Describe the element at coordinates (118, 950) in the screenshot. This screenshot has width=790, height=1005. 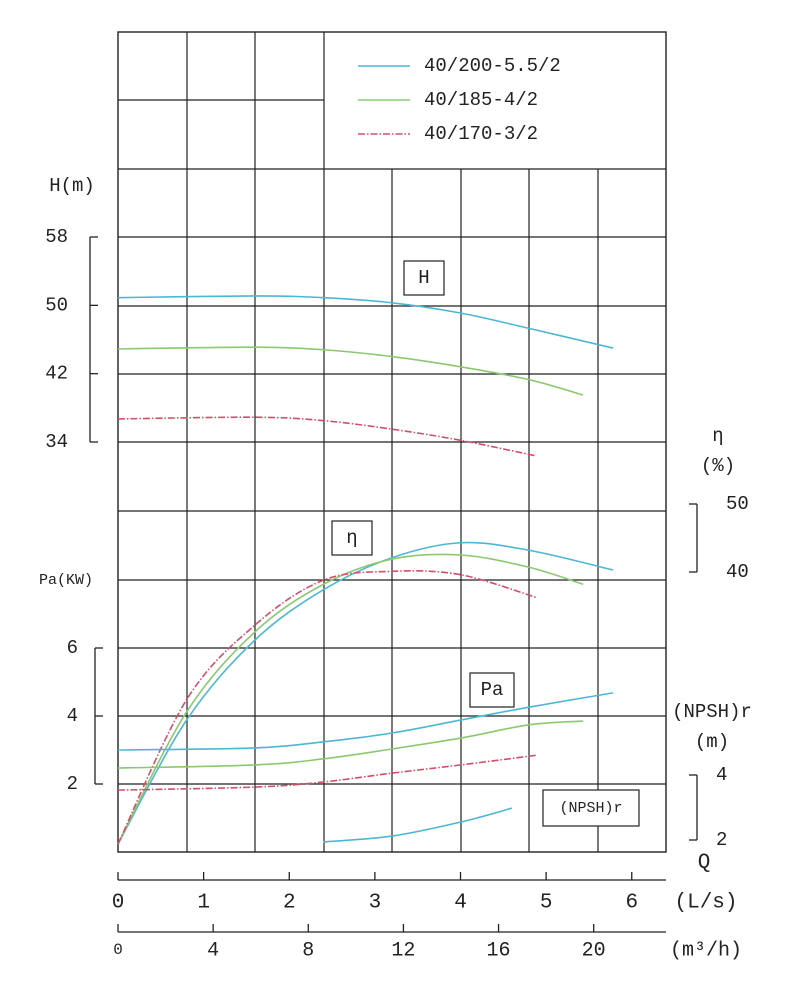
I see `x2-tick-label: 0` at that location.